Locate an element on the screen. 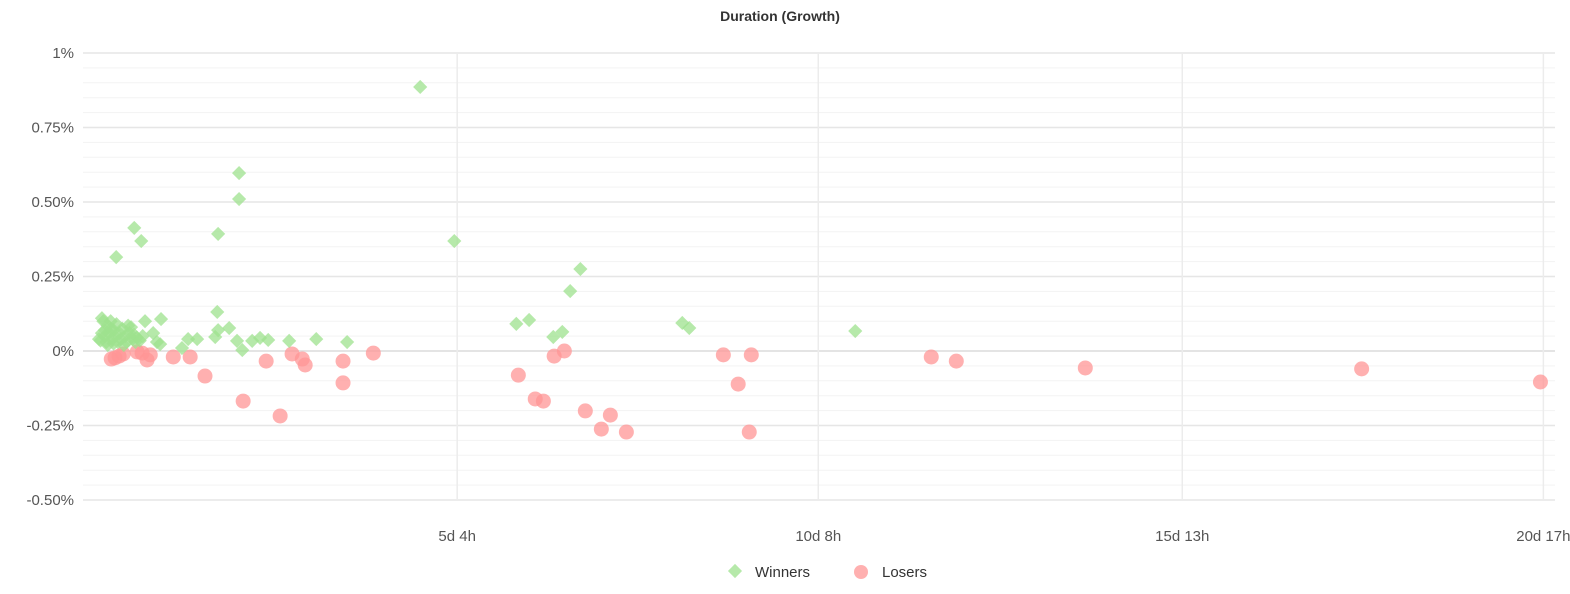 The width and height of the screenshot is (1570, 594). y-axis: 1% 0.75% 0.50% 0.25% 0% -0.25% -0.50% is located at coordinates (50, 277).